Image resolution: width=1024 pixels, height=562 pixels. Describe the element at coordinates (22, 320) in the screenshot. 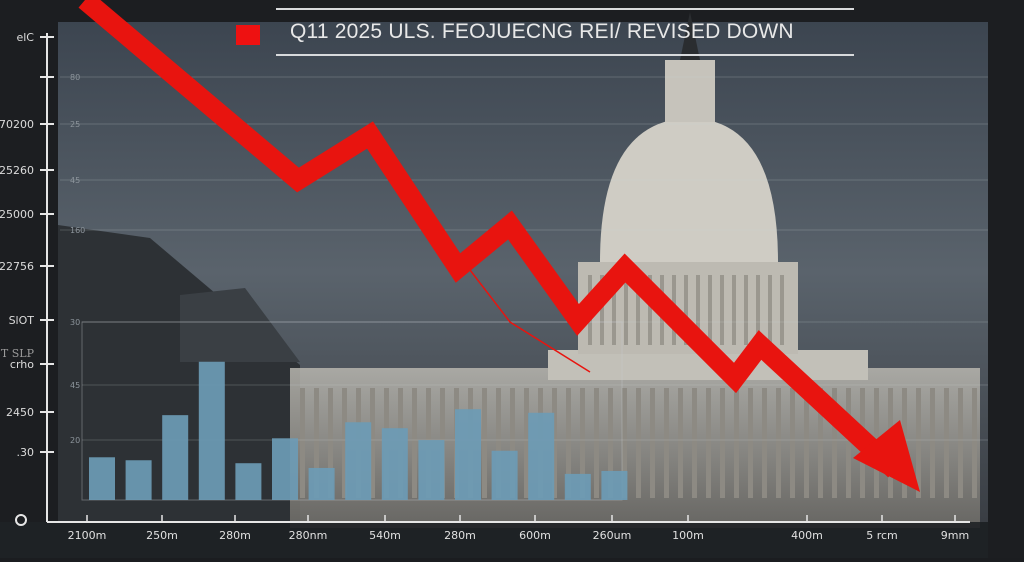

I see `y-axis-tick-label: SlOT` at that location.